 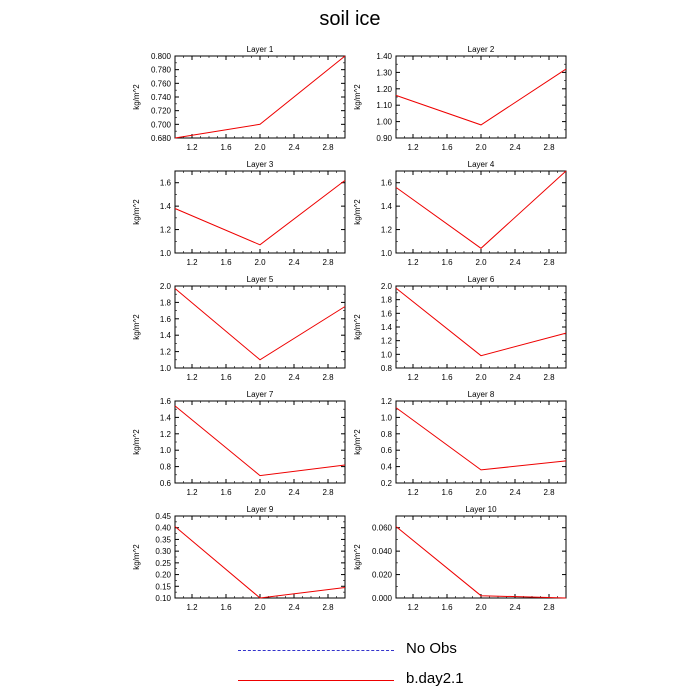 What do you see at coordinates (481, 49) in the screenshot?
I see `panel-title: Layer 2` at bounding box center [481, 49].